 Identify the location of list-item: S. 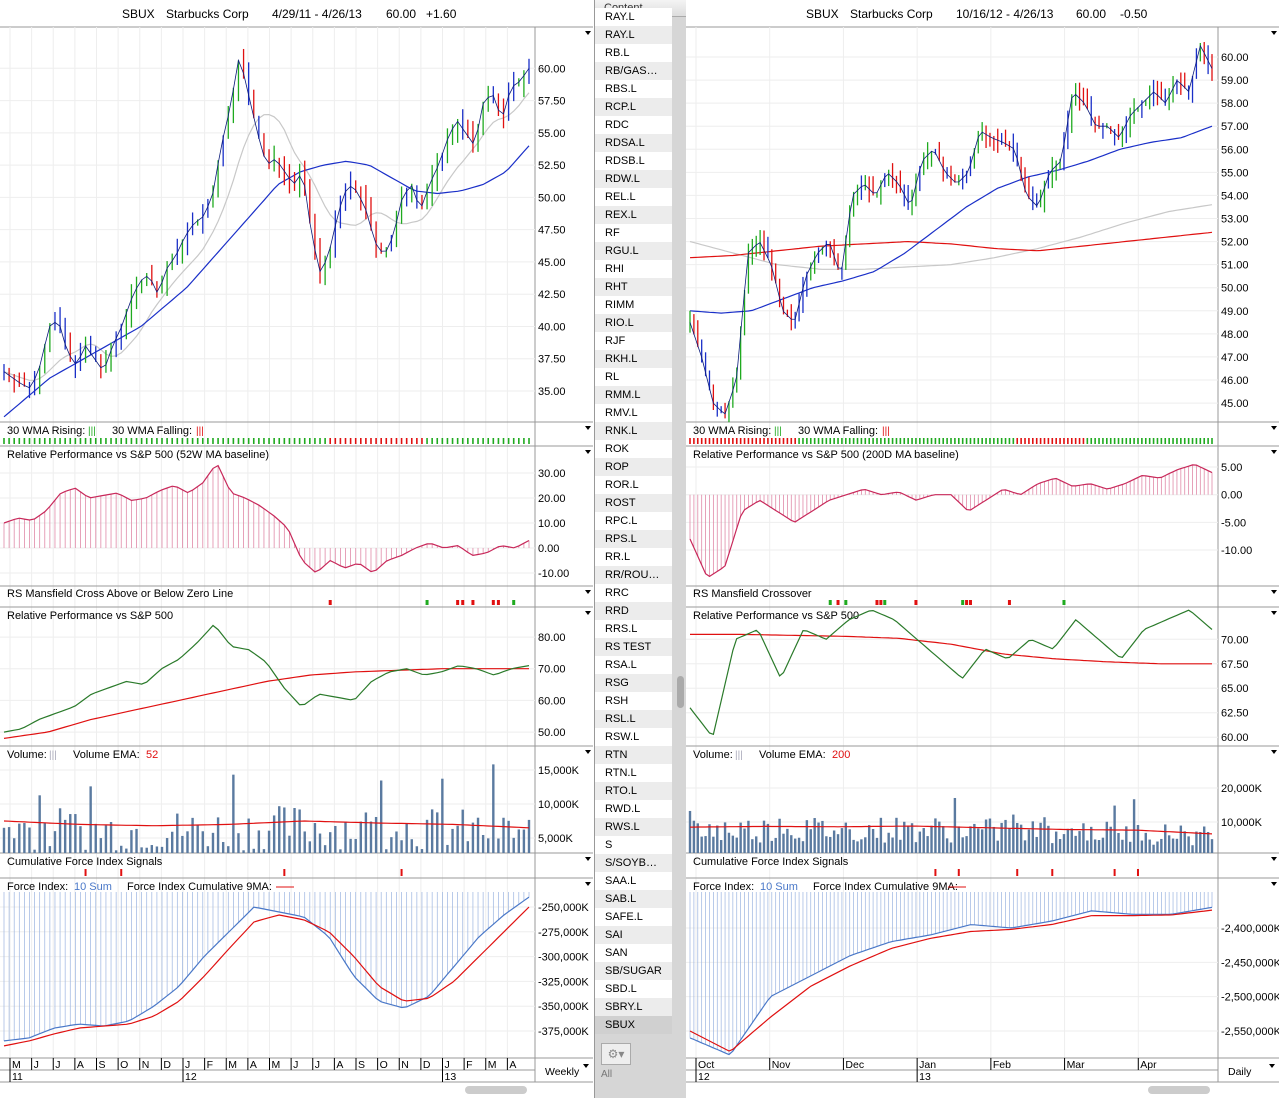
(633, 845).